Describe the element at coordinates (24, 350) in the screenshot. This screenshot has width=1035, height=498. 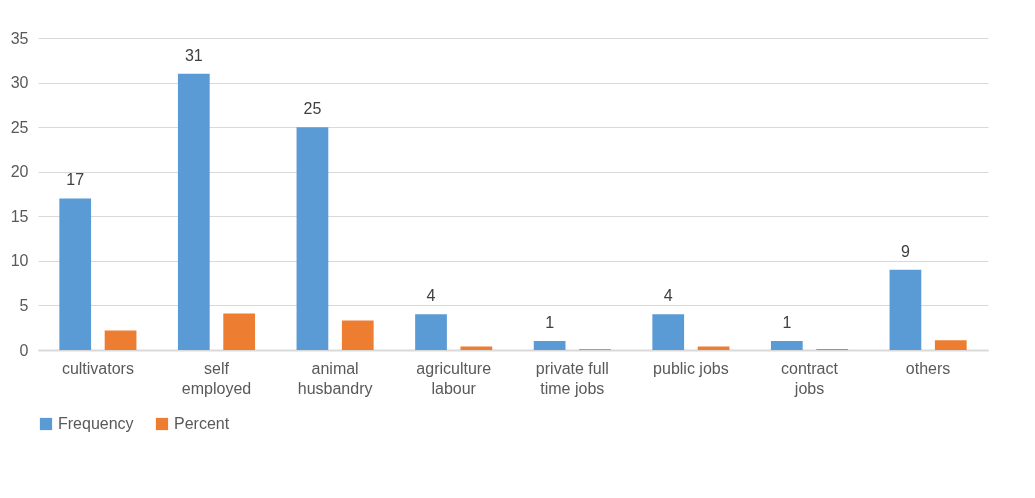
I see `y-tick-label: 0` at that location.